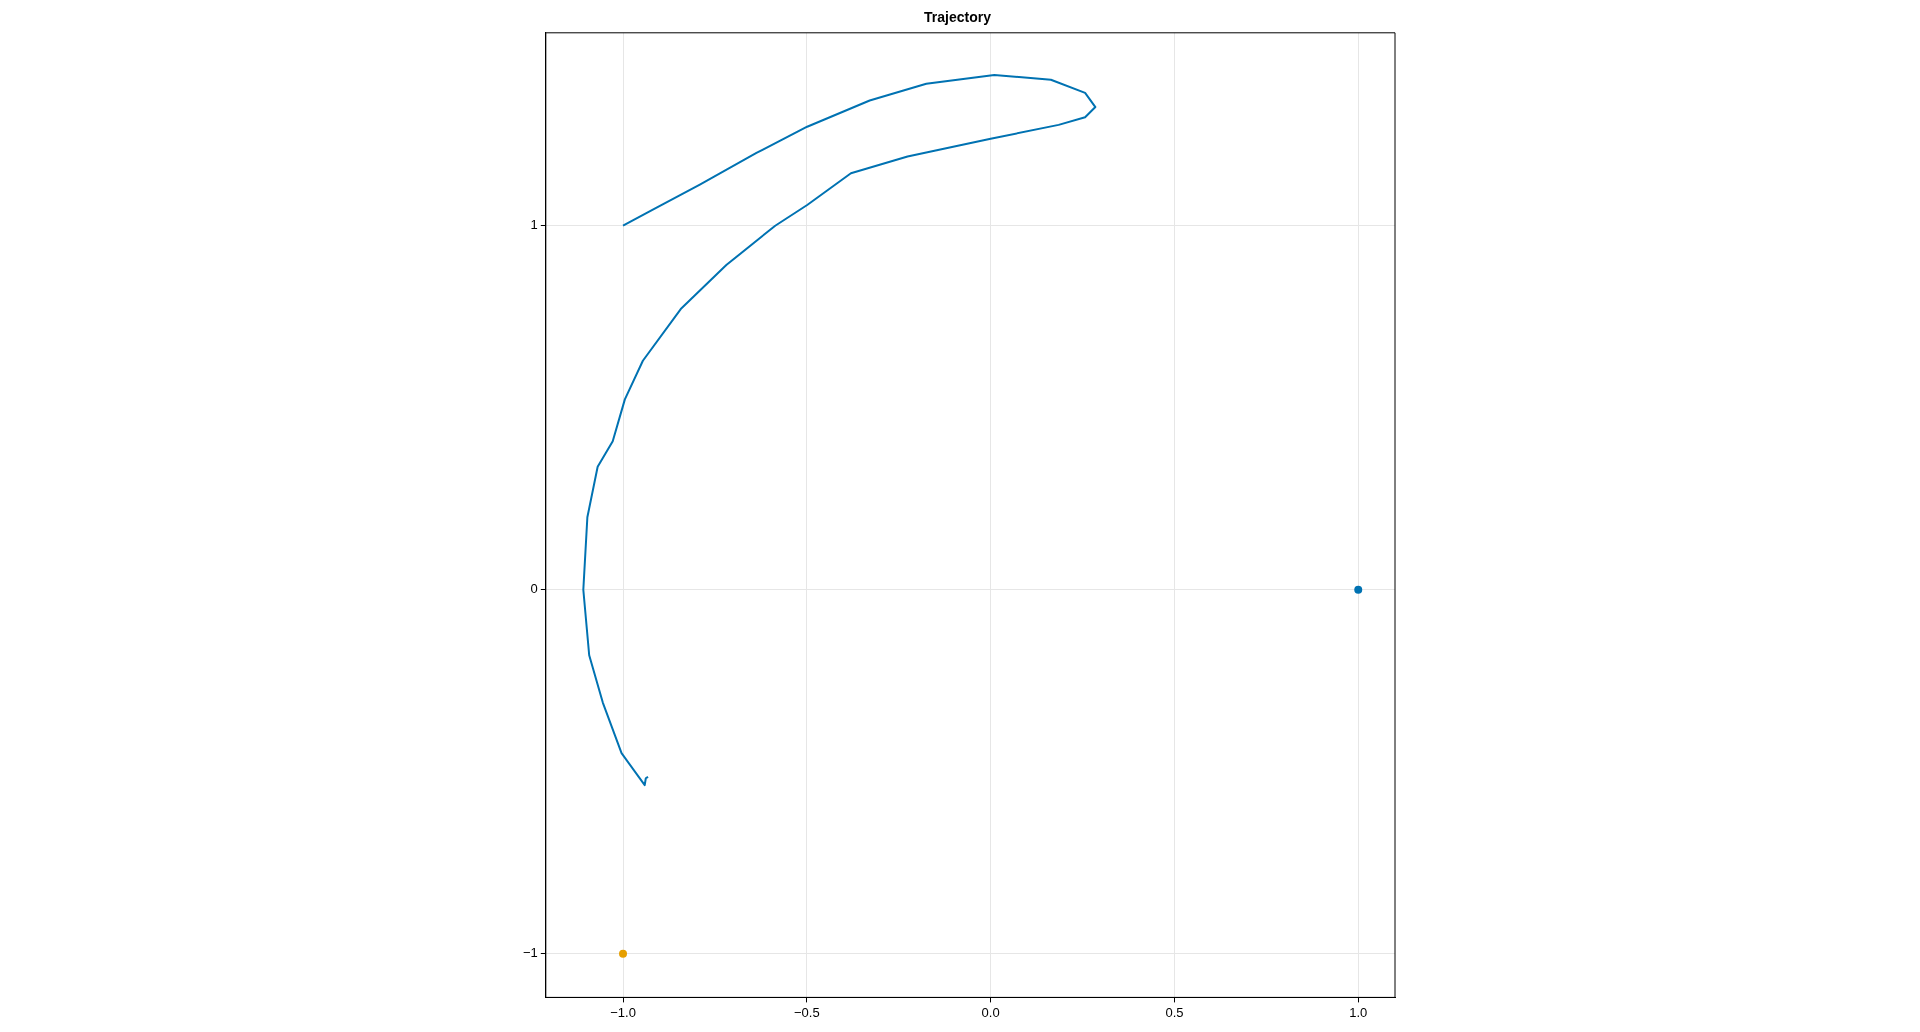 This screenshot has width=1920, height=1032. Describe the element at coordinates (958, 17) in the screenshot. I see `chart-title: Trajectory` at that location.